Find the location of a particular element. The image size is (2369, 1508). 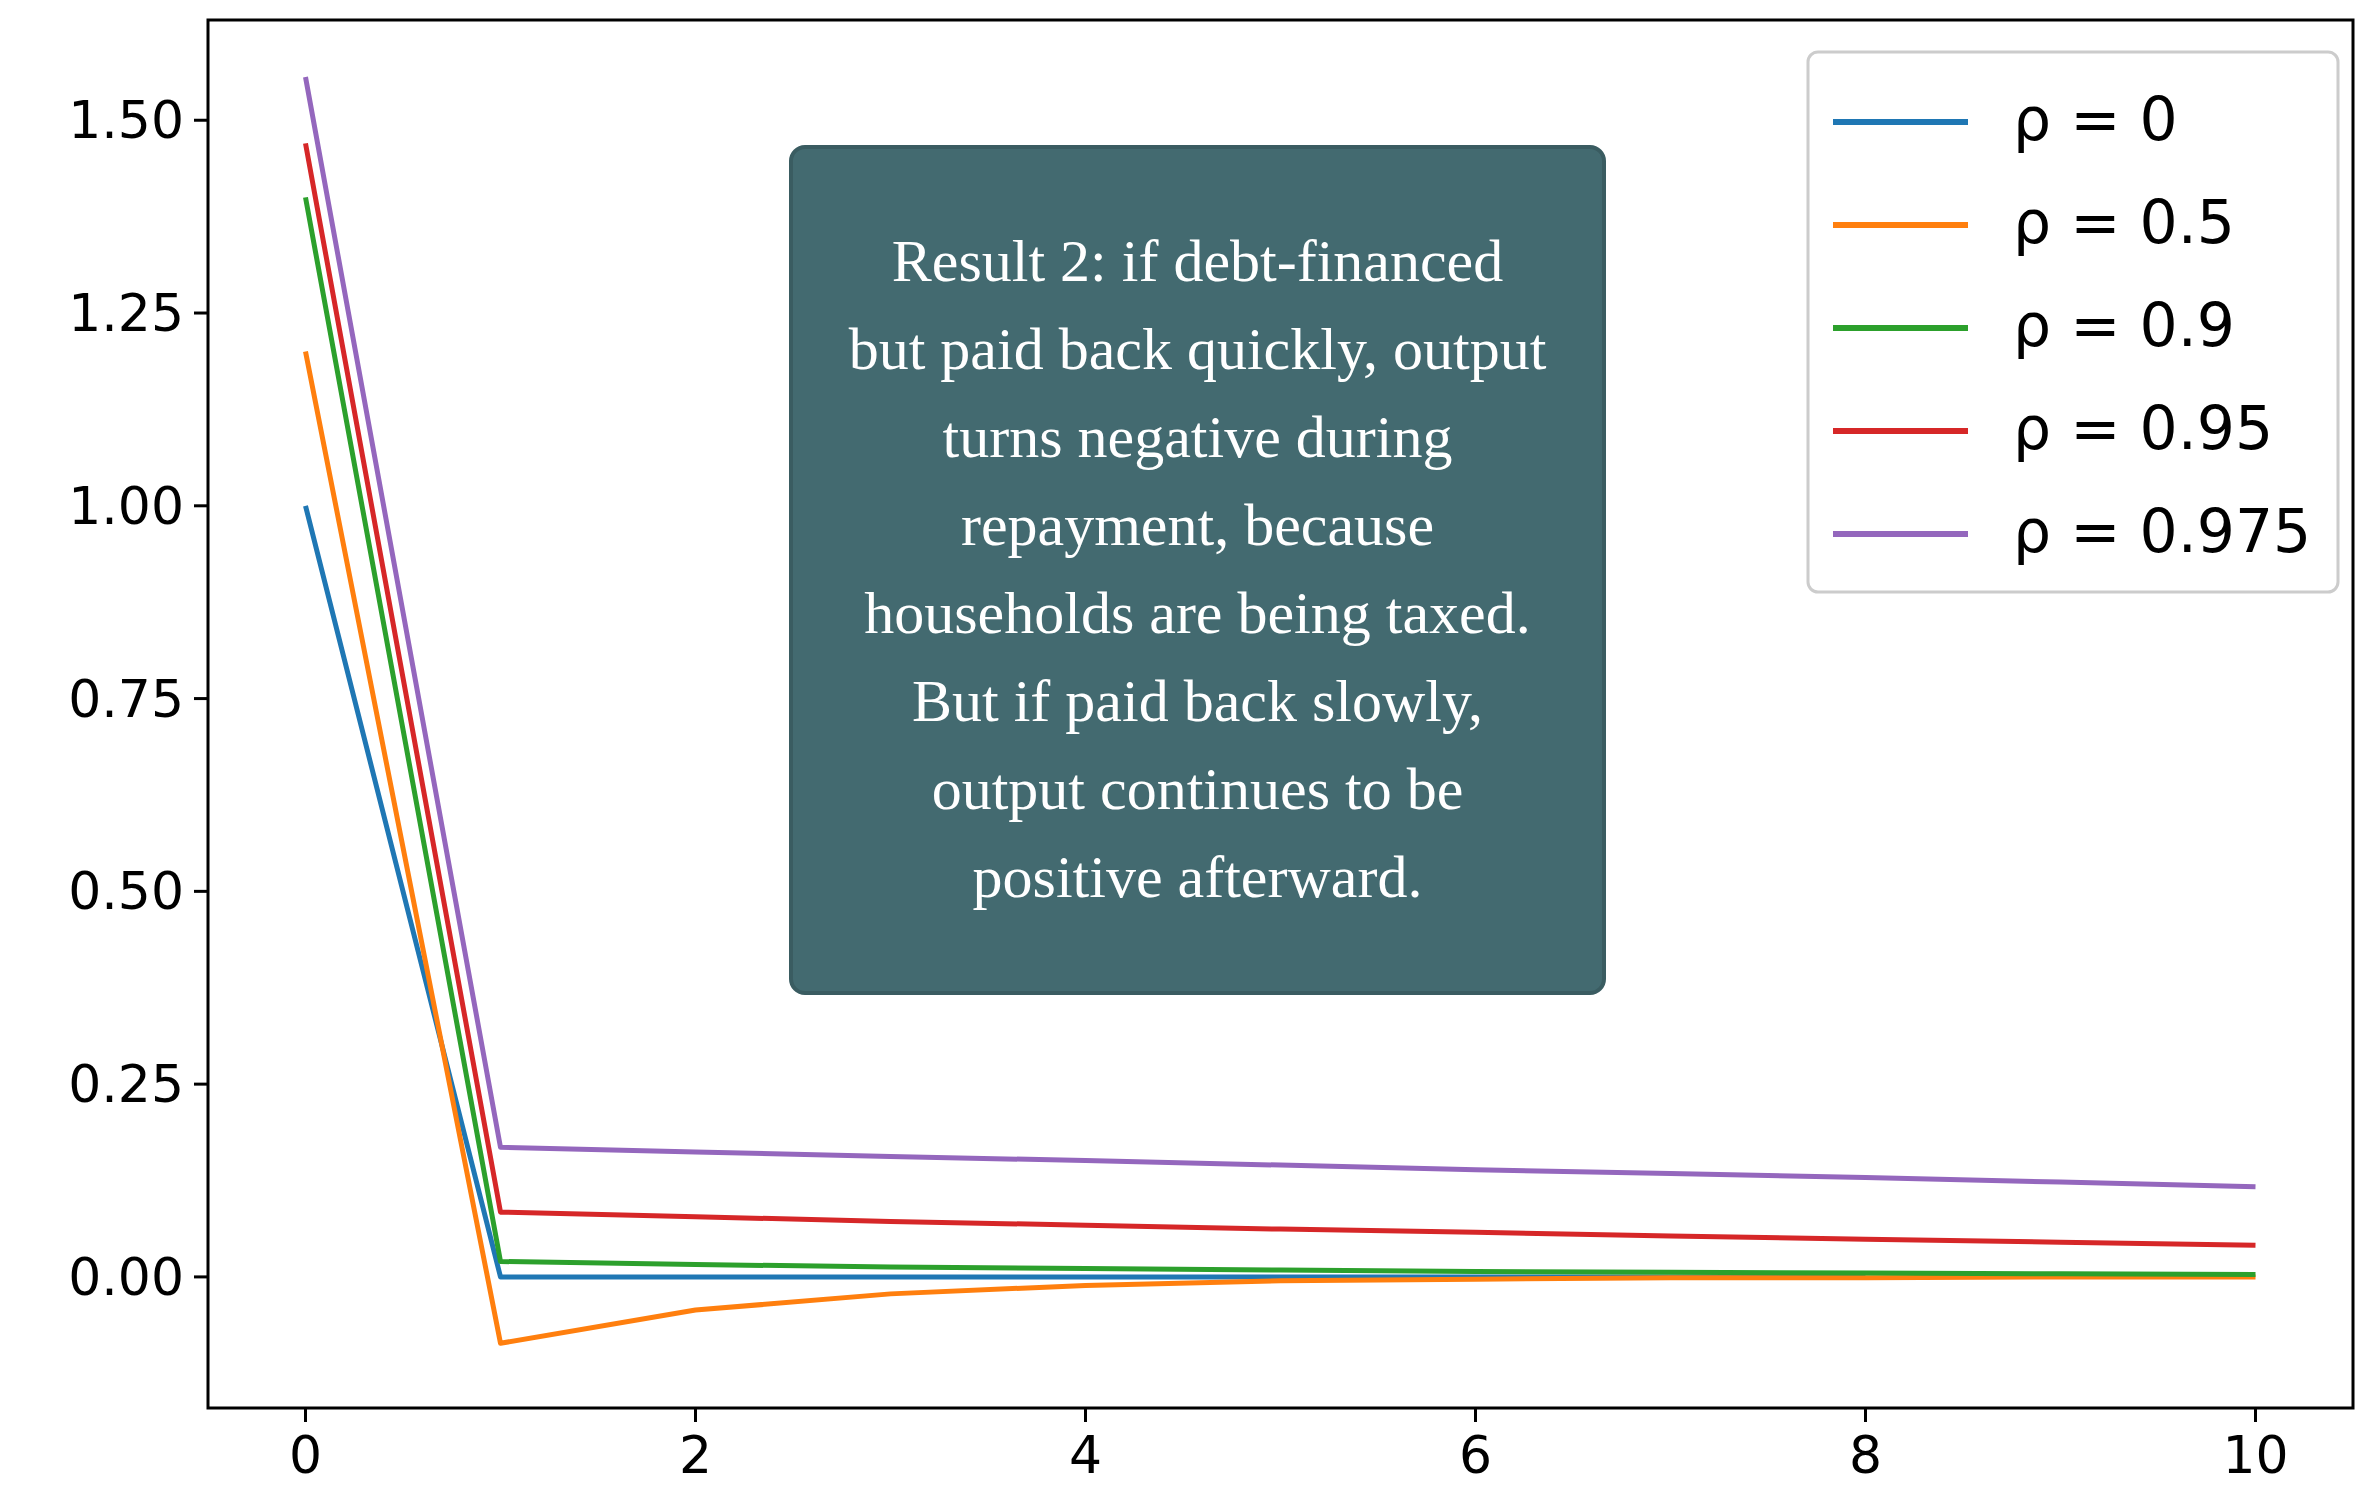

x-tick-label: 2 is located at coordinates (695, 1455).